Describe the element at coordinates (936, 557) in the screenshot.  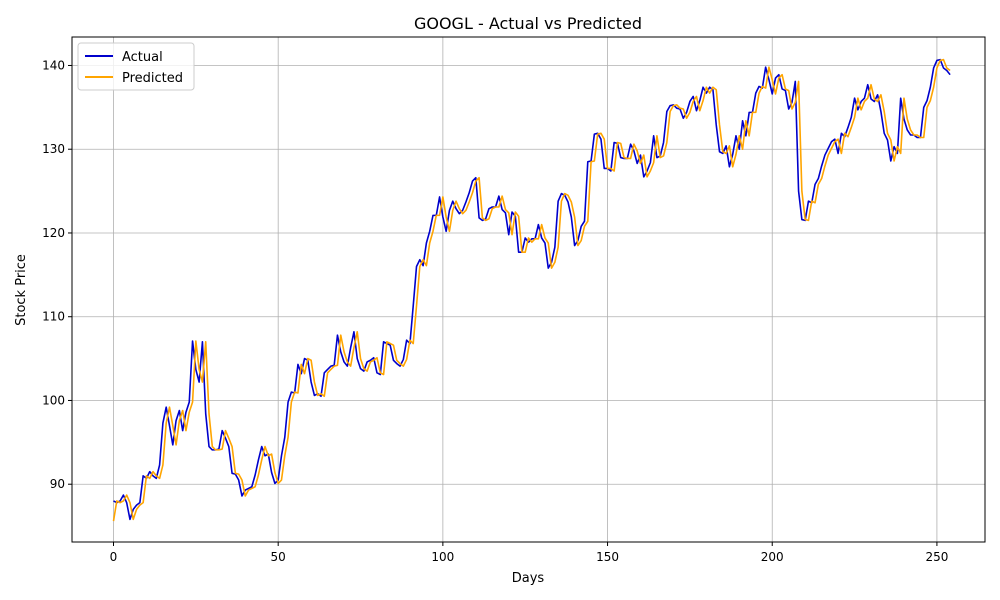
I see `x-tick-label: 250` at that location.